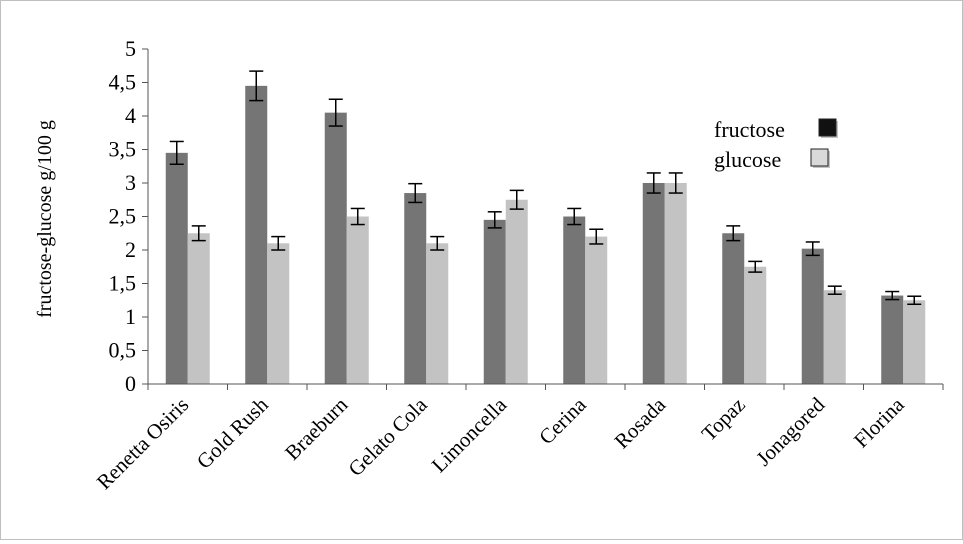  Describe the element at coordinates (123, 350) in the screenshot. I see `y-tick-label: 0,5` at that location.